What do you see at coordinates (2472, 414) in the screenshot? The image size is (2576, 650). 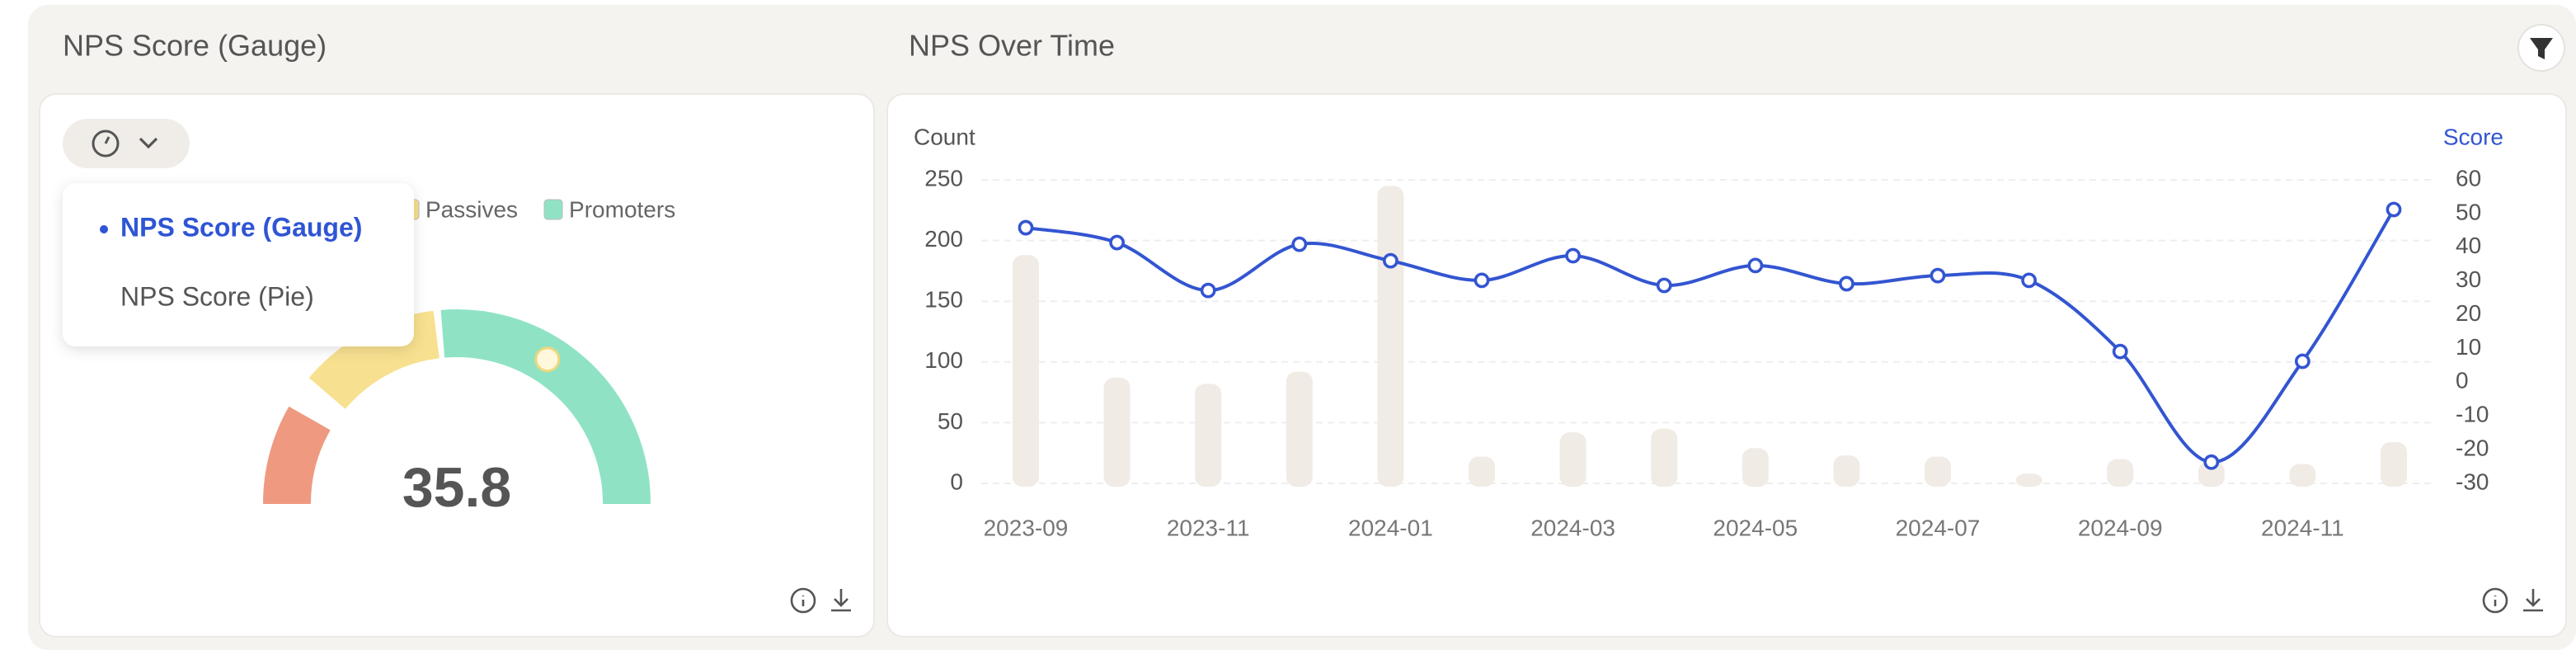 I see `y2-tick-label: -10` at bounding box center [2472, 414].